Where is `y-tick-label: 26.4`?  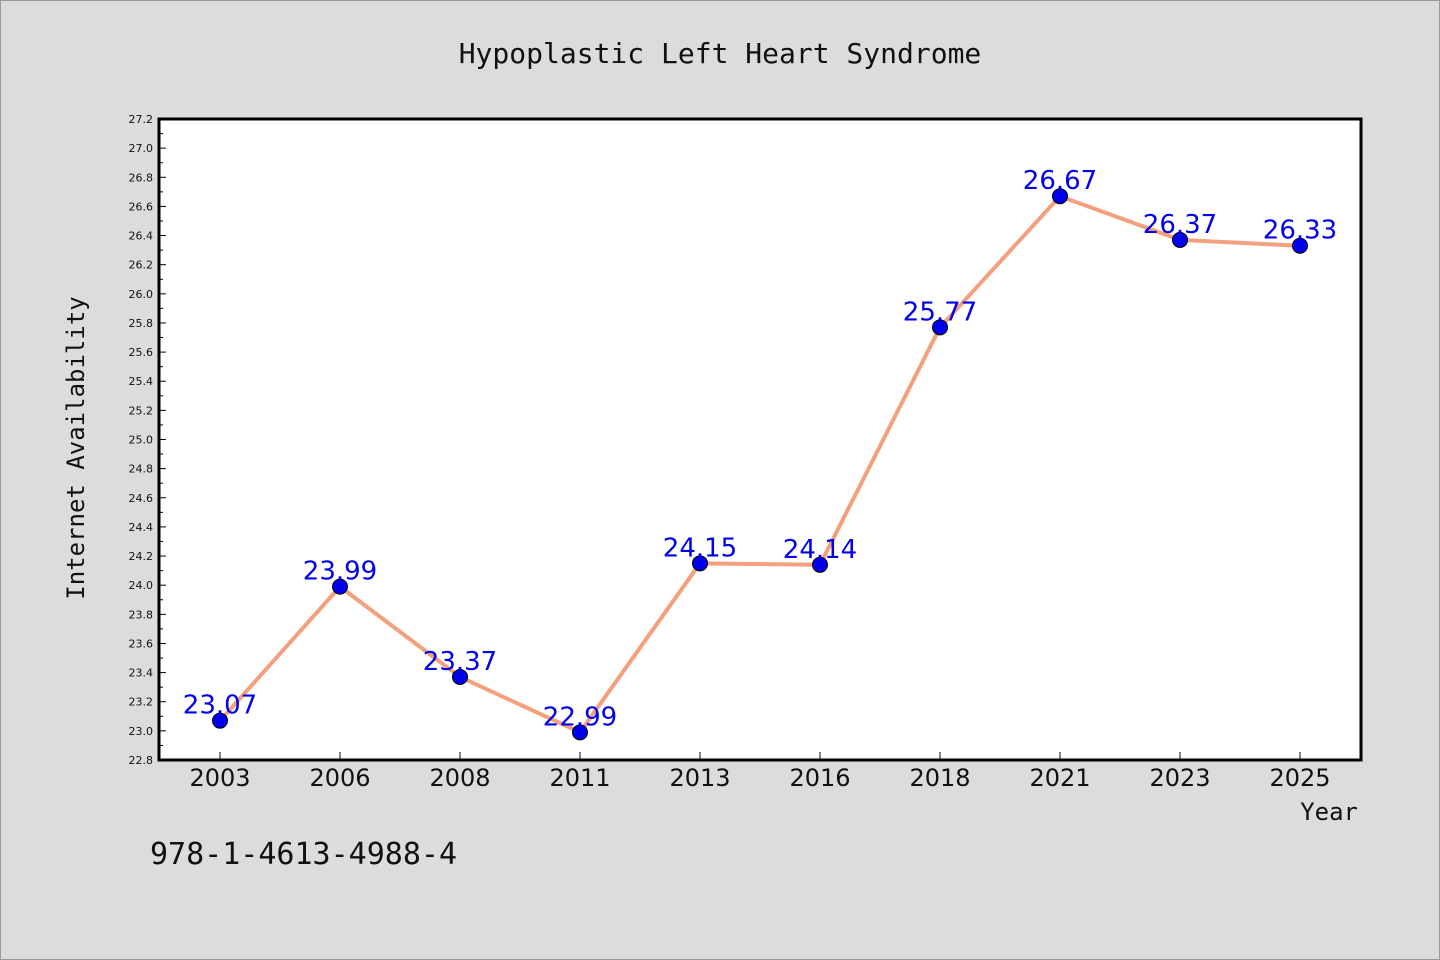
y-tick-label: 26.4 is located at coordinates (141, 236).